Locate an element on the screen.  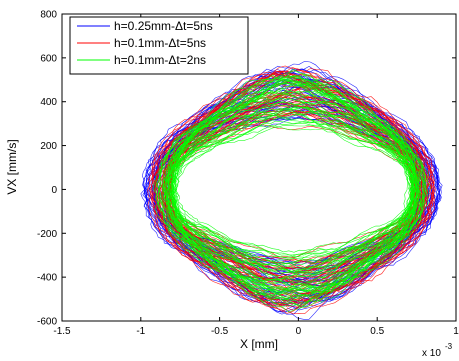
y-tick-label: 800 is located at coordinates (48, 15).